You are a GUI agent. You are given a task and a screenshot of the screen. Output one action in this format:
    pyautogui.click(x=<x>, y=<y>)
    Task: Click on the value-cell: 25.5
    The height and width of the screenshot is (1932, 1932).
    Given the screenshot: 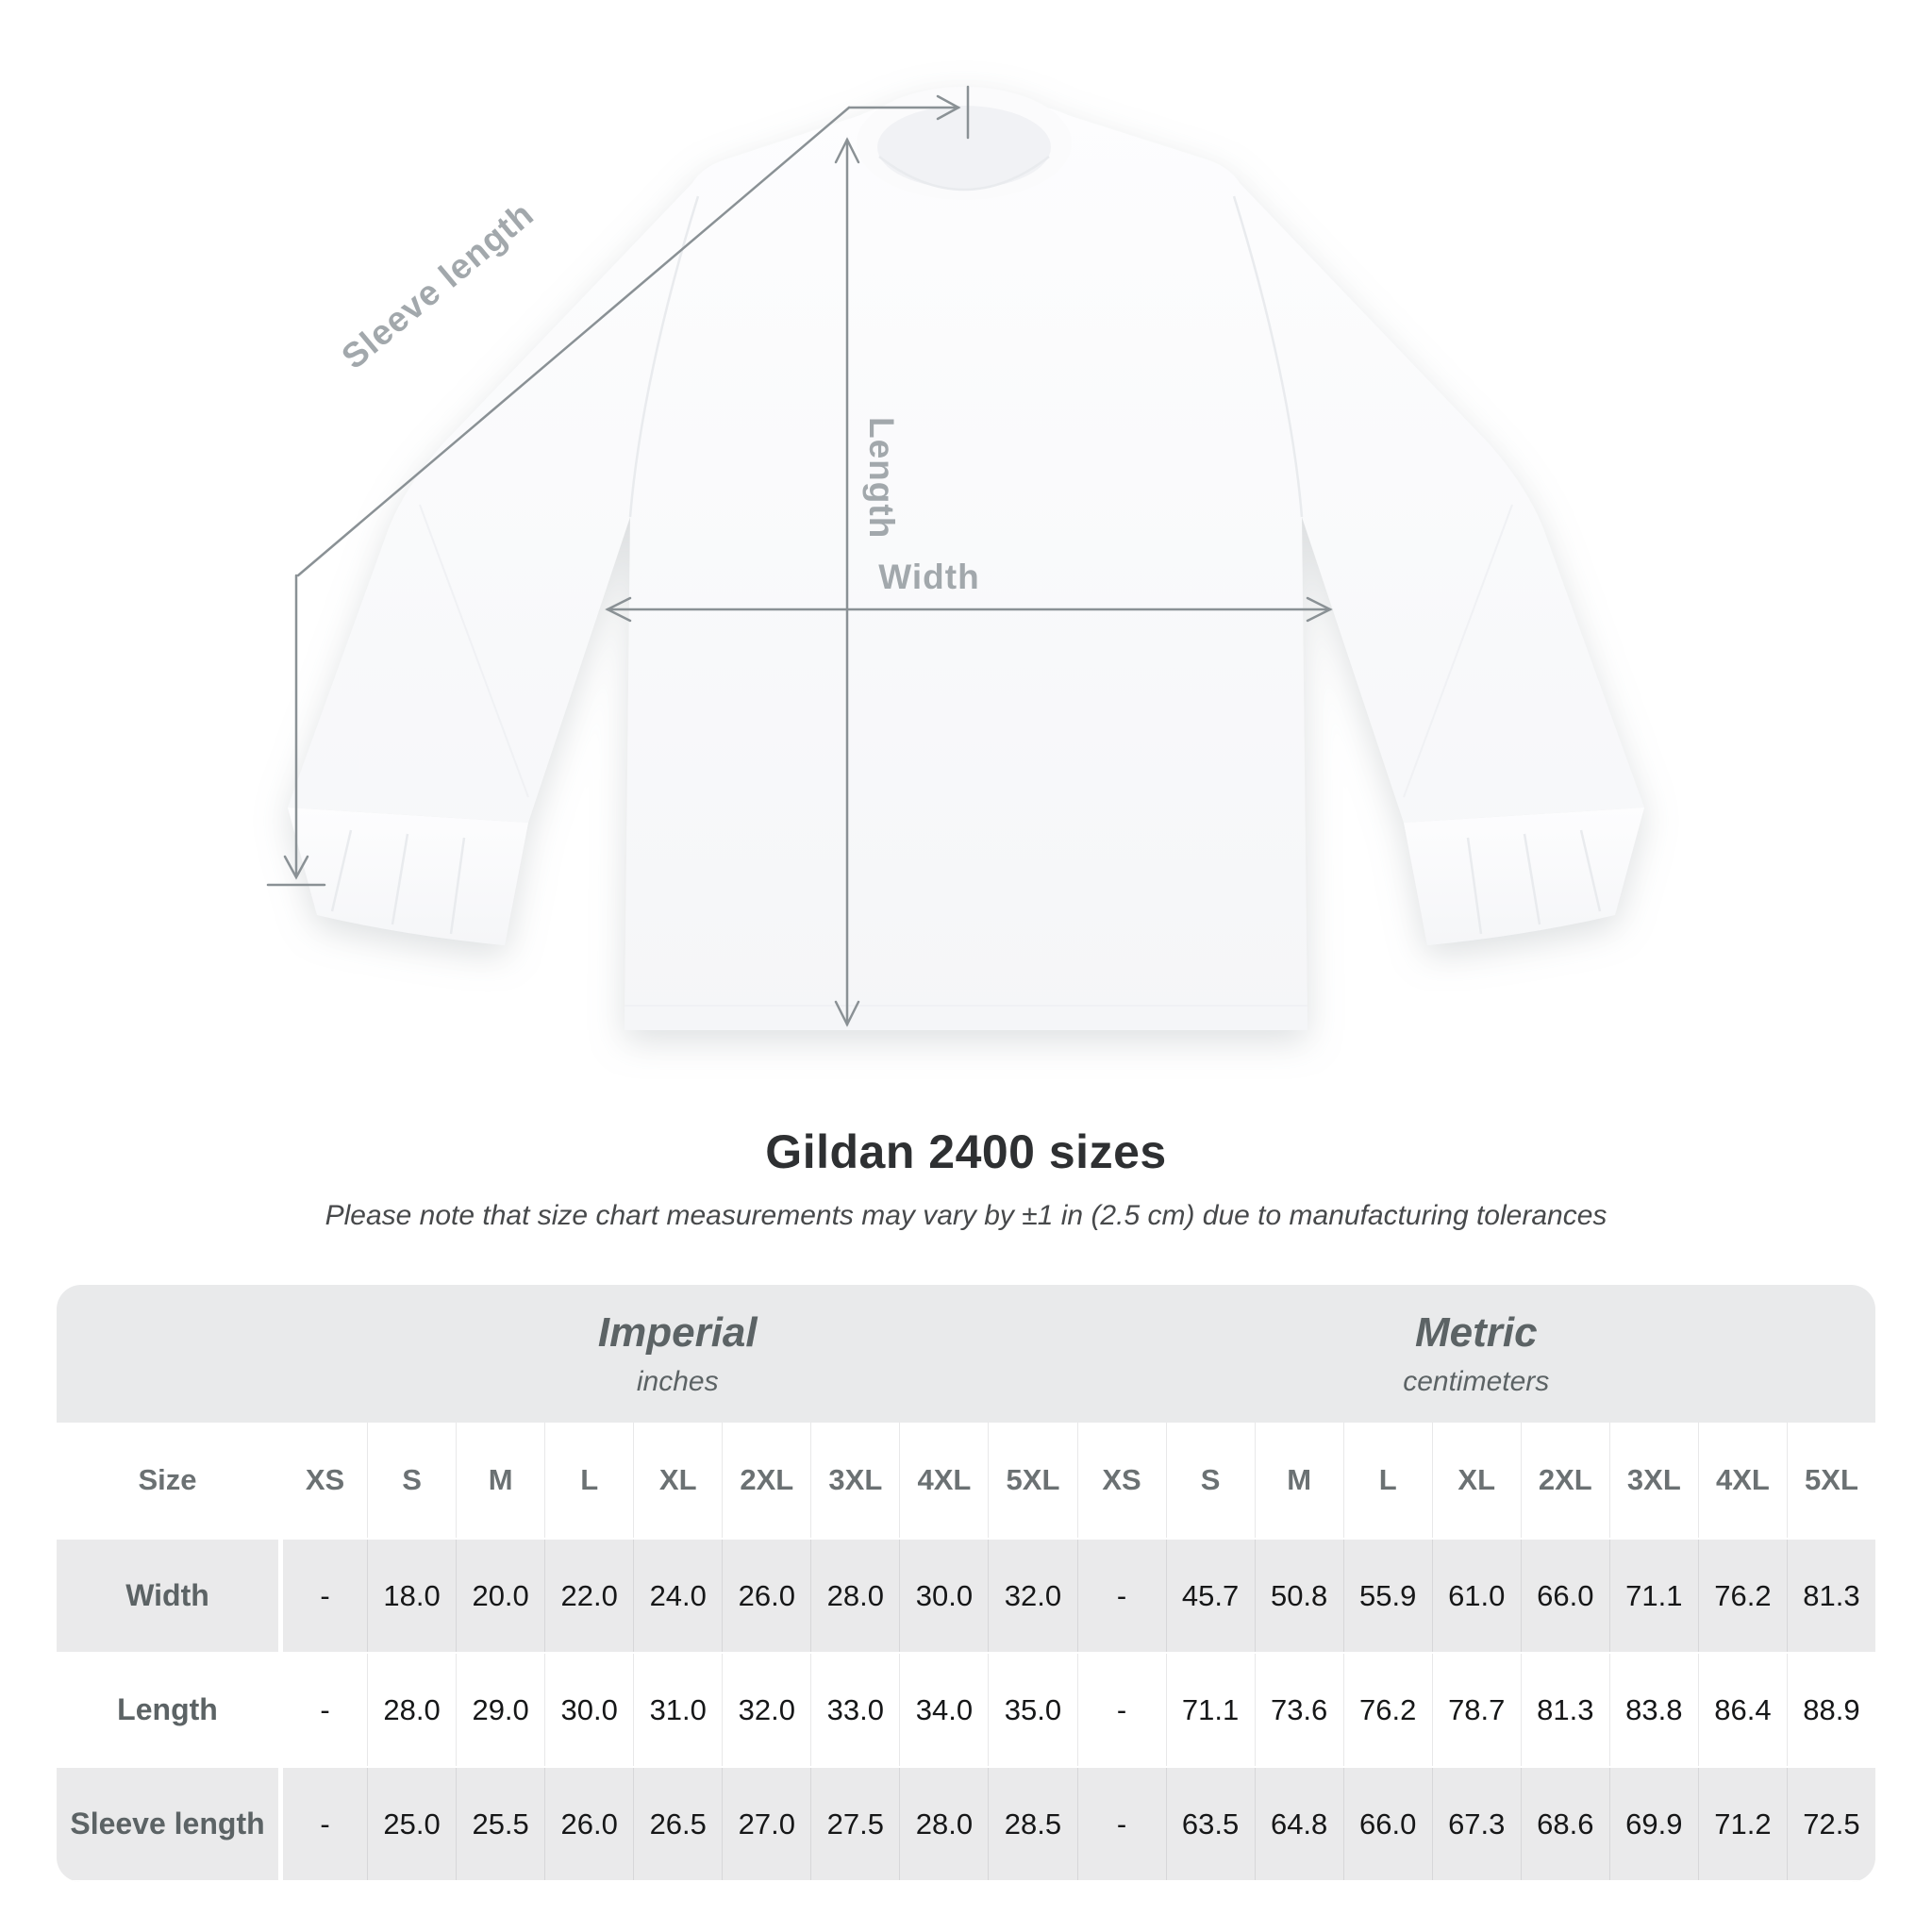 What is the action you would take?
    pyautogui.click(x=500, y=1824)
    